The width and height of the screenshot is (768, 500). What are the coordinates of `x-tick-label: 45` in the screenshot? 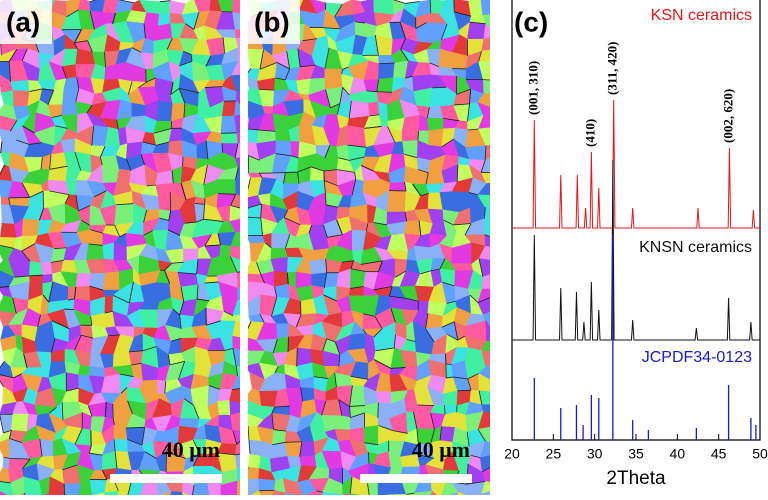 It's located at (719, 454).